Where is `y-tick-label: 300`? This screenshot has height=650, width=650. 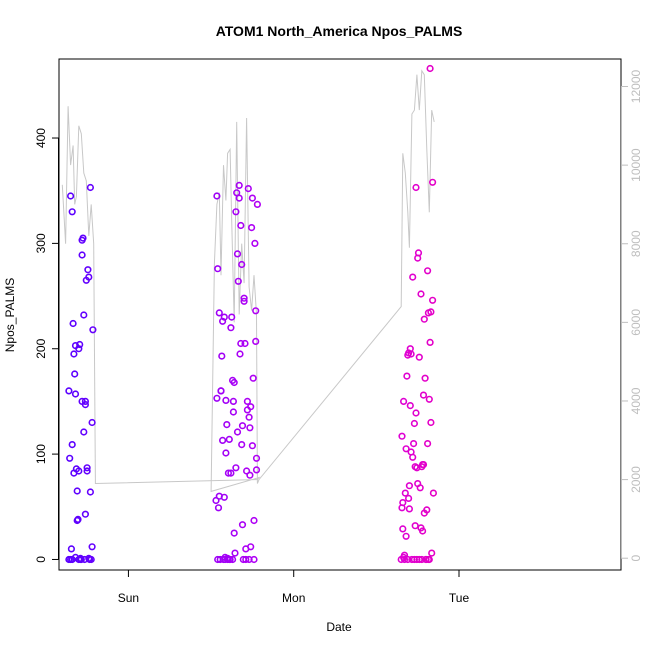
y-tick-label: 300 is located at coordinates (41, 243).